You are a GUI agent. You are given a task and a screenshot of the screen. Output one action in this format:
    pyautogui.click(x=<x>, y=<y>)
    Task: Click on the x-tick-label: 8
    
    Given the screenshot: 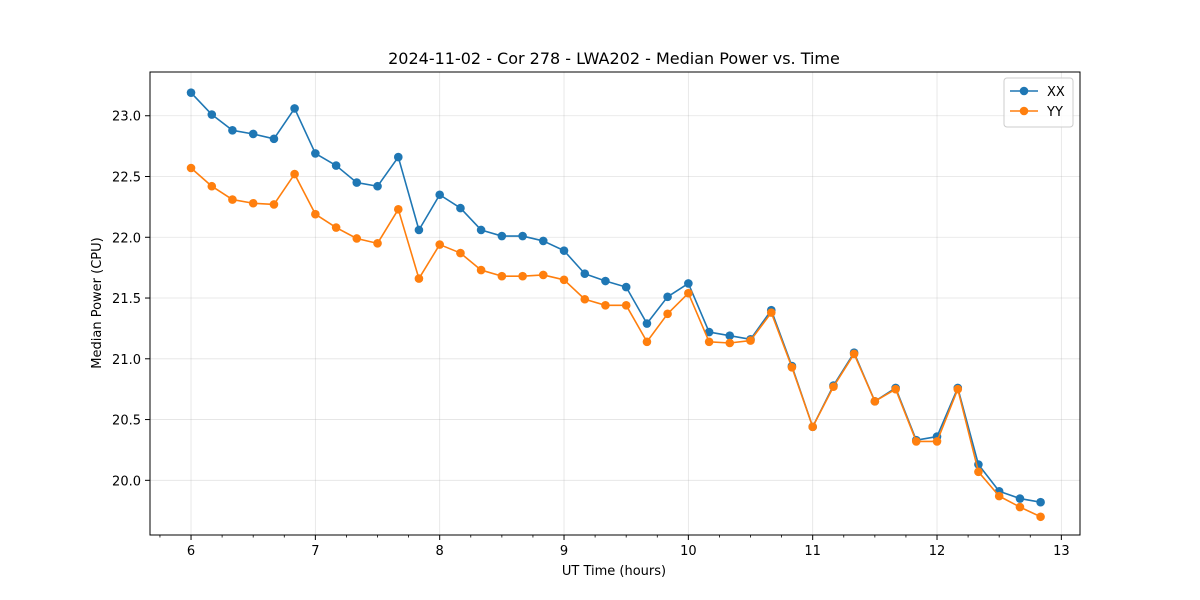 What is the action you would take?
    pyautogui.click(x=440, y=551)
    